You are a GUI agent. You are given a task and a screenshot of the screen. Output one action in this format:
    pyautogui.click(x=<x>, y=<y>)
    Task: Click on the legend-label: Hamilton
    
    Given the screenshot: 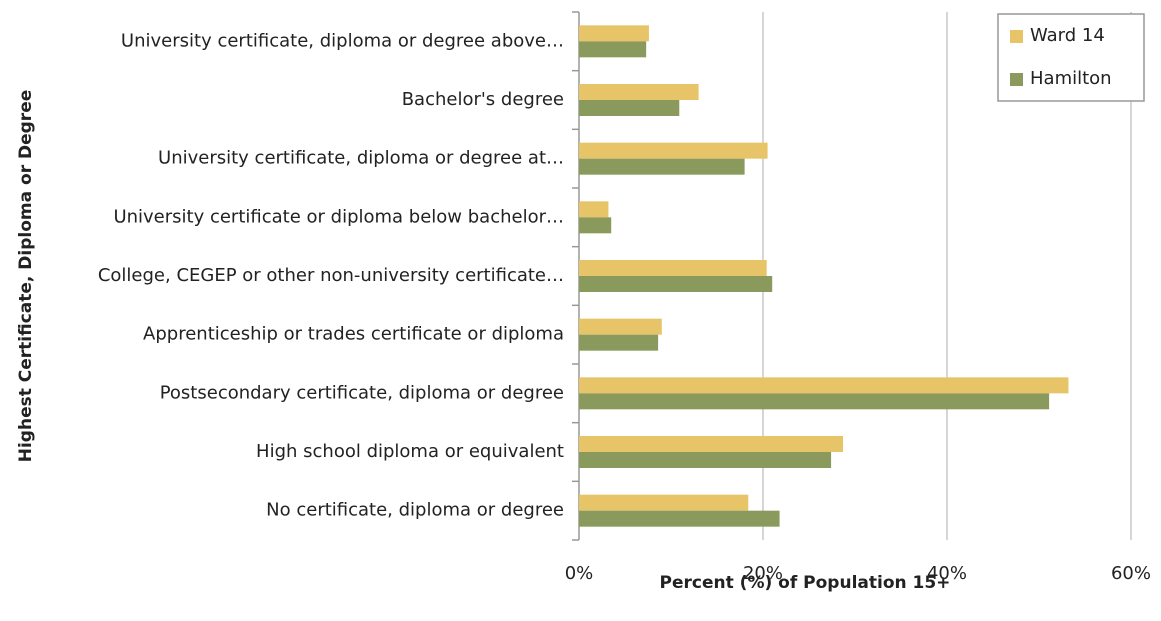 What is the action you would take?
    pyautogui.click(x=1071, y=78)
    